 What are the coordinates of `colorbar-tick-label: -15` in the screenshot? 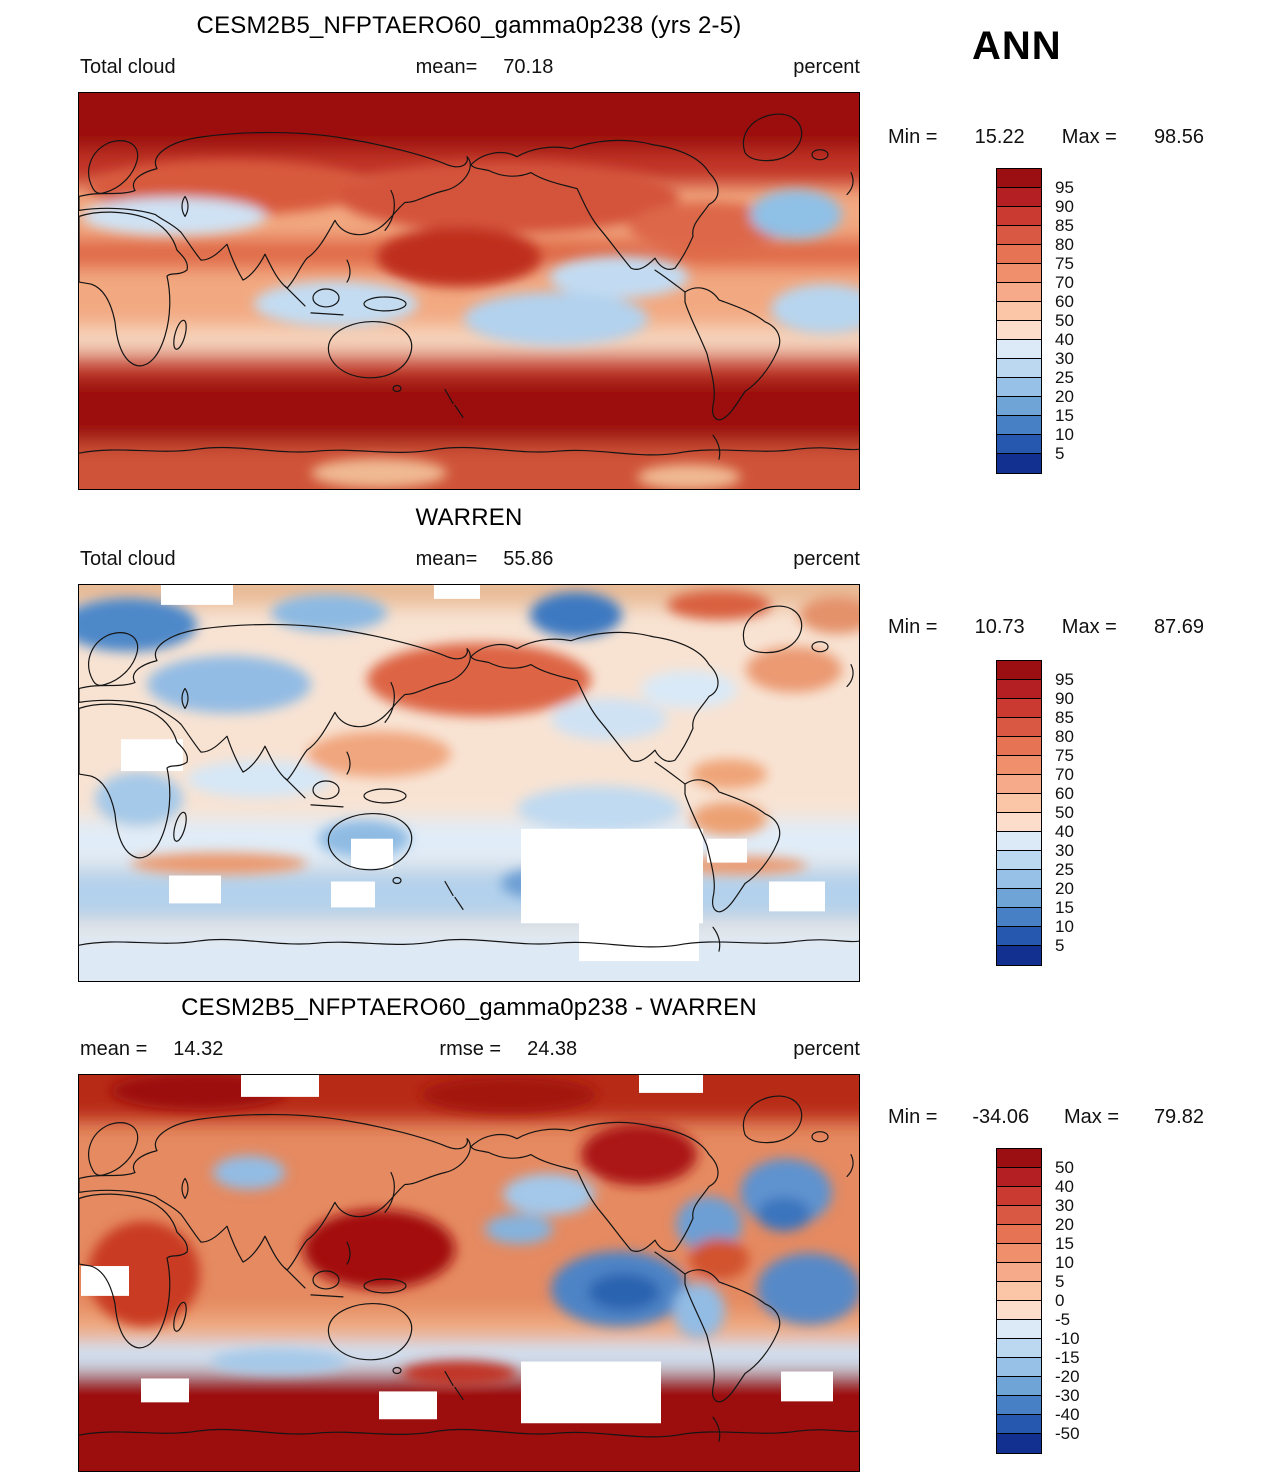 It's located at (1067, 1357).